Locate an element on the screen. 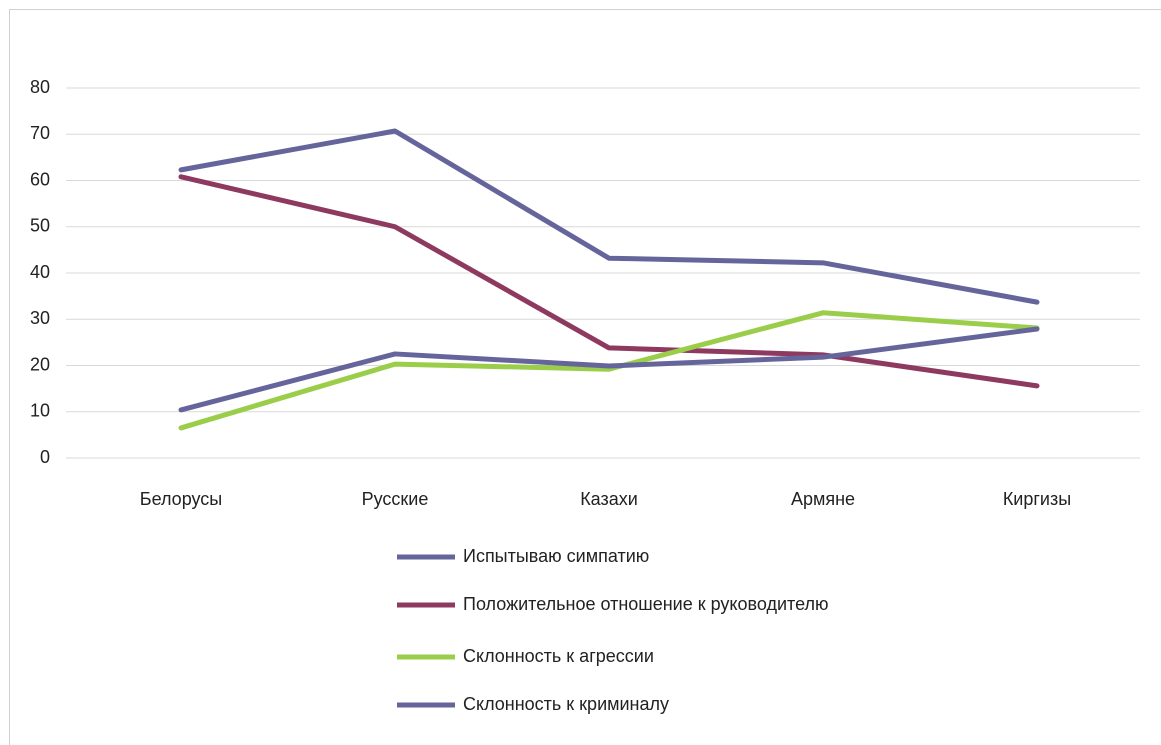  legend-label: Положительное отношение к руководителю is located at coordinates (646, 604).